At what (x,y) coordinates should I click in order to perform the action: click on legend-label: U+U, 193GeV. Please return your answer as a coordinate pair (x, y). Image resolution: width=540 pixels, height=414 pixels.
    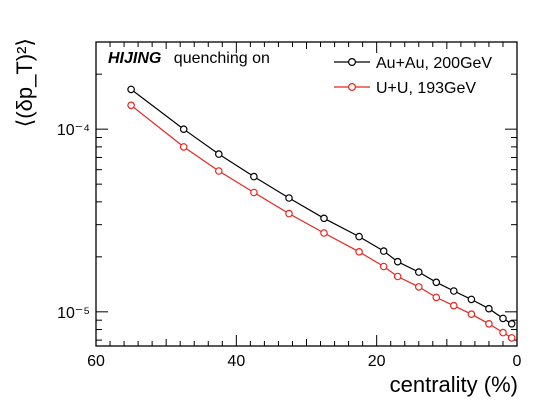
    Looking at the image, I should click on (426, 88).